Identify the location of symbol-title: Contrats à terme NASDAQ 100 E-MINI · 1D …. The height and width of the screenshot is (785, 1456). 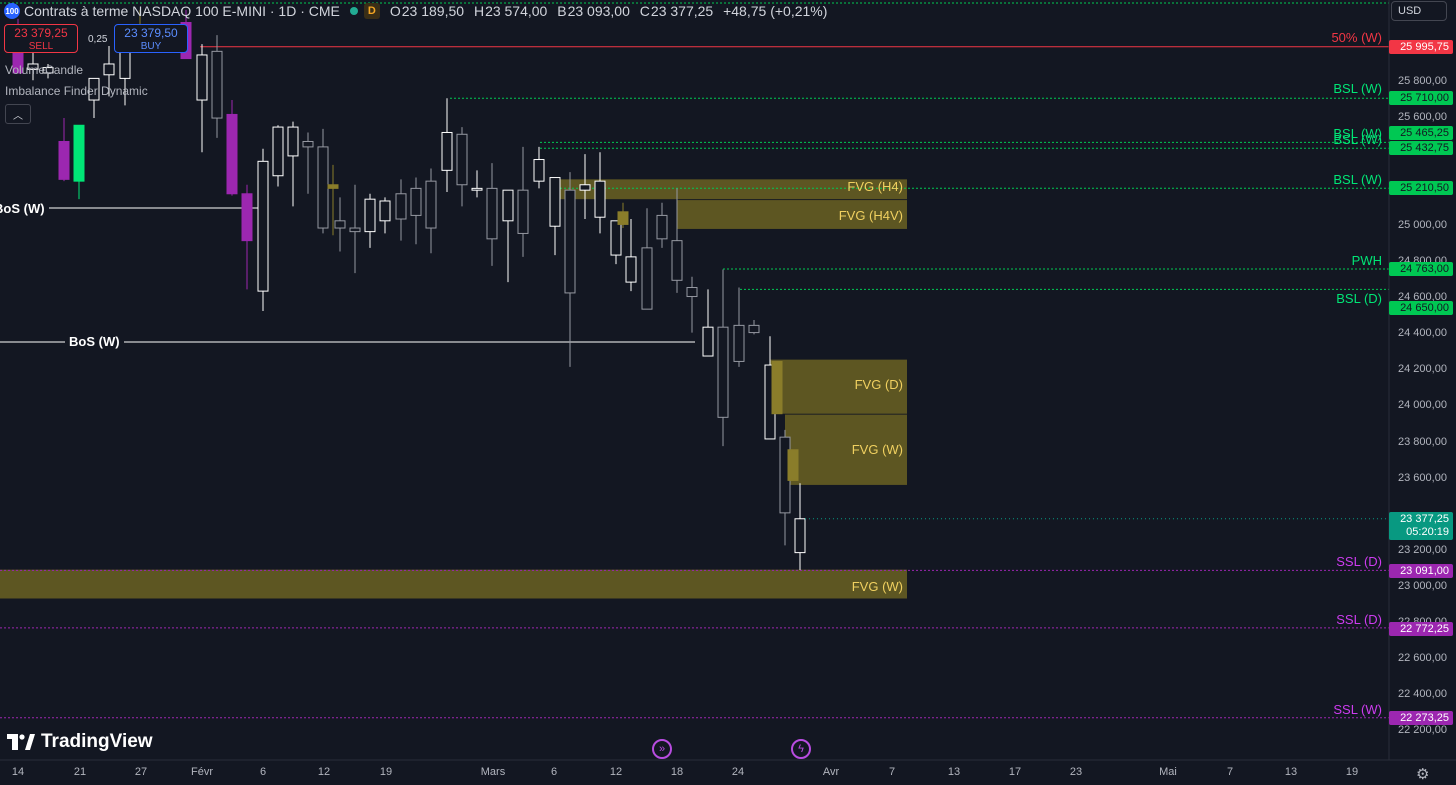
(182, 11).